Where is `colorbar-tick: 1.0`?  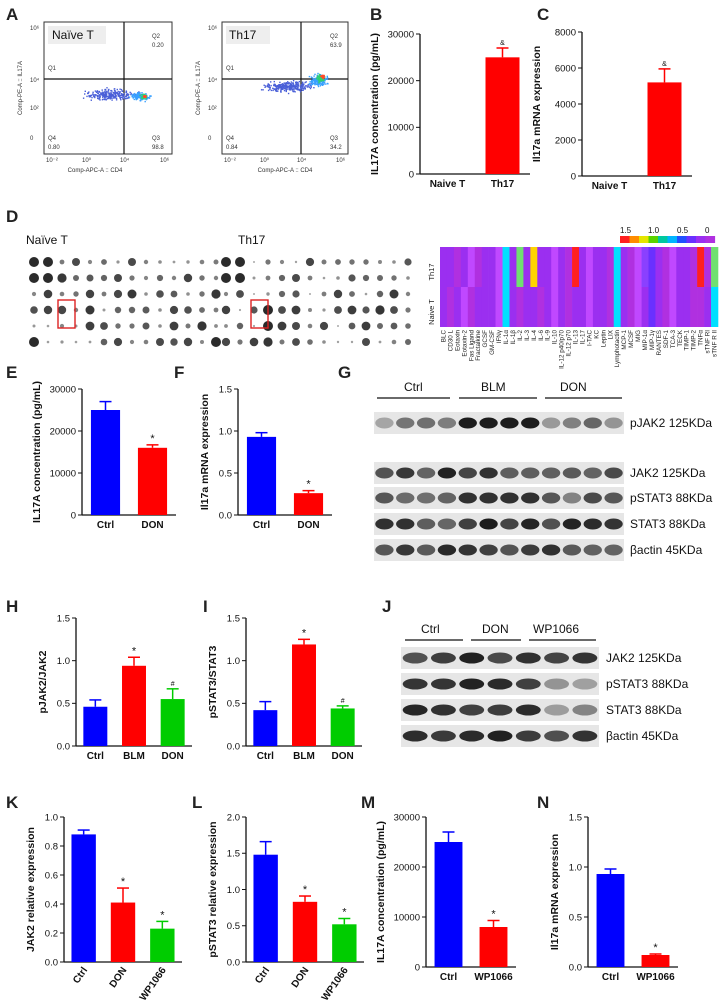
colorbar-tick: 1.0 is located at coordinates (654, 230).